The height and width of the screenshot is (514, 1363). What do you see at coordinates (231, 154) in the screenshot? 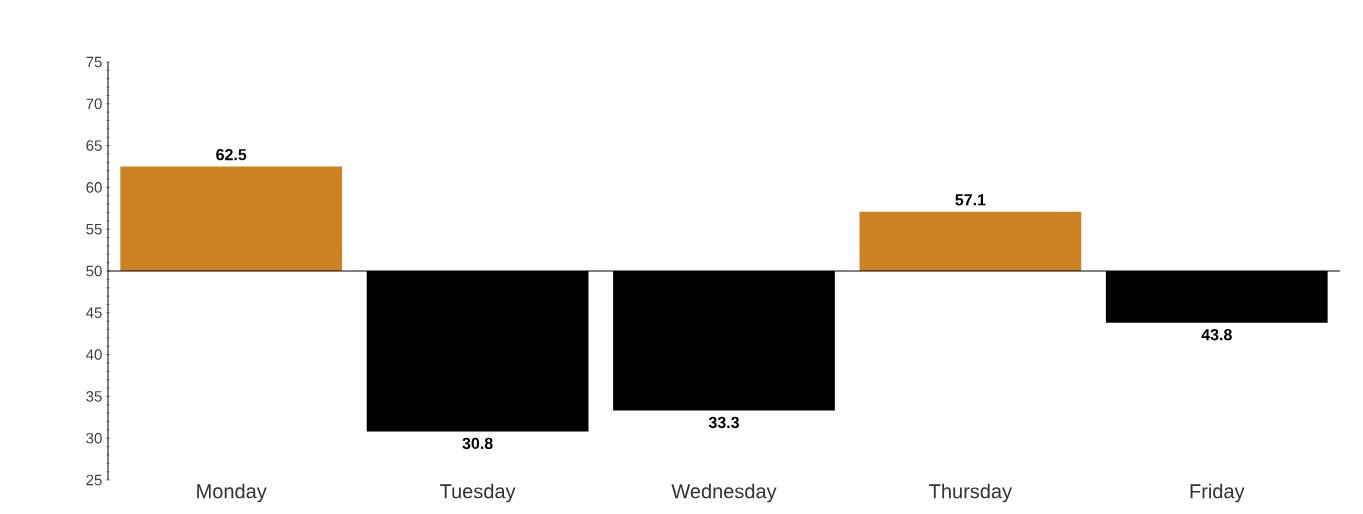
I see `data-label: 62.5` at bounding box center [231, 154].